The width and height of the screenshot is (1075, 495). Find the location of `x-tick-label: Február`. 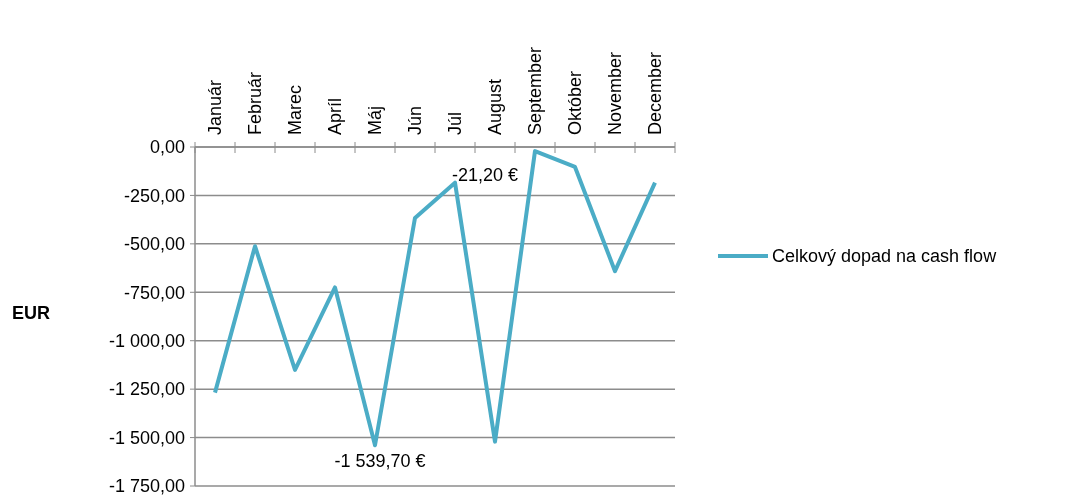

x-tick-label: Február is located at coordinates (255, 103).